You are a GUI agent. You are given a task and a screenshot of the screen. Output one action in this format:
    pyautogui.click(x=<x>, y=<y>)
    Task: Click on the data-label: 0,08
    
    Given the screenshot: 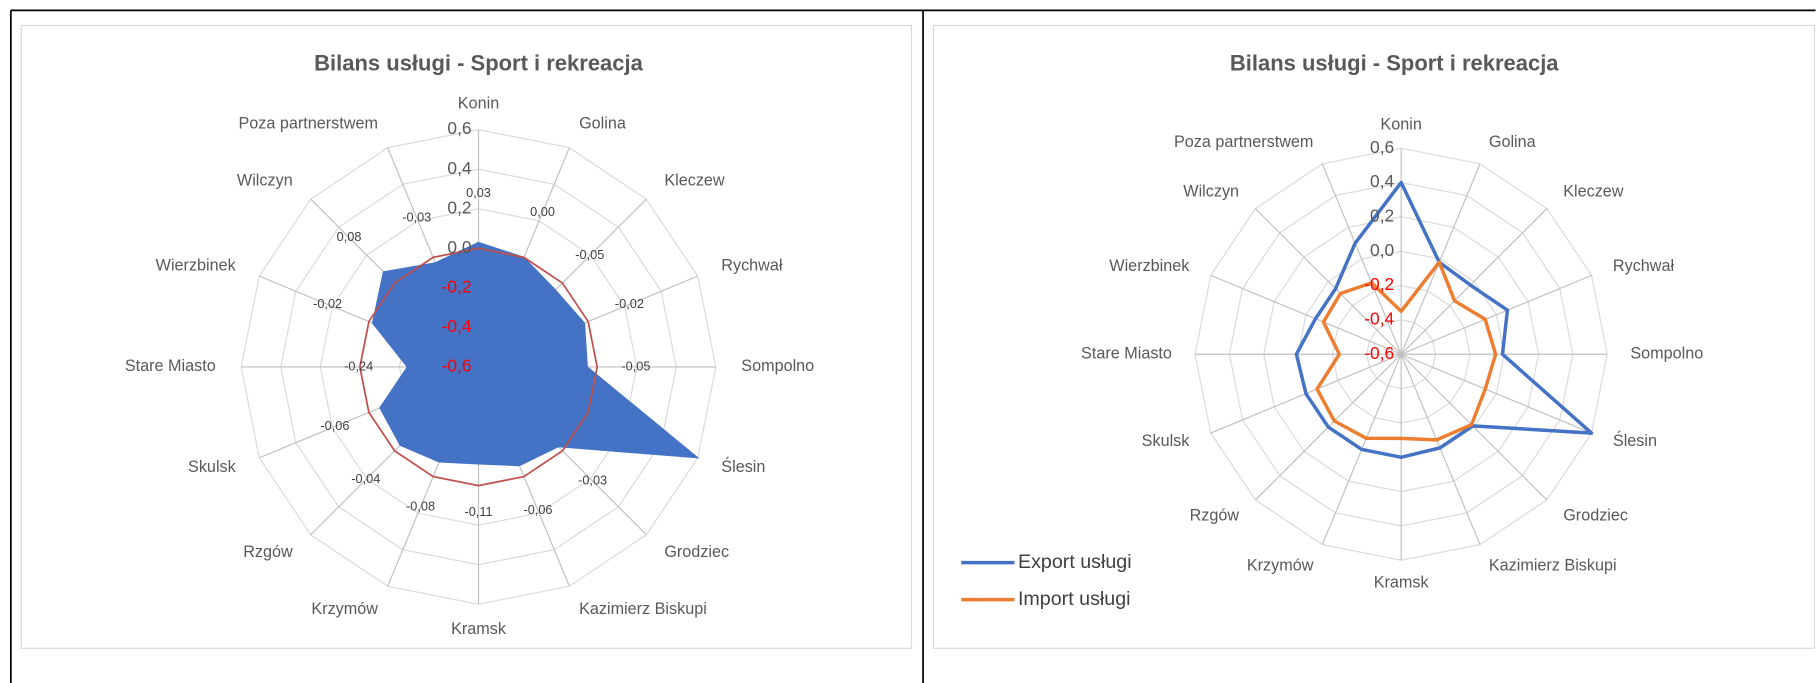 What is the action you would take?
    pyautogui.click(x=349, y=236)
    